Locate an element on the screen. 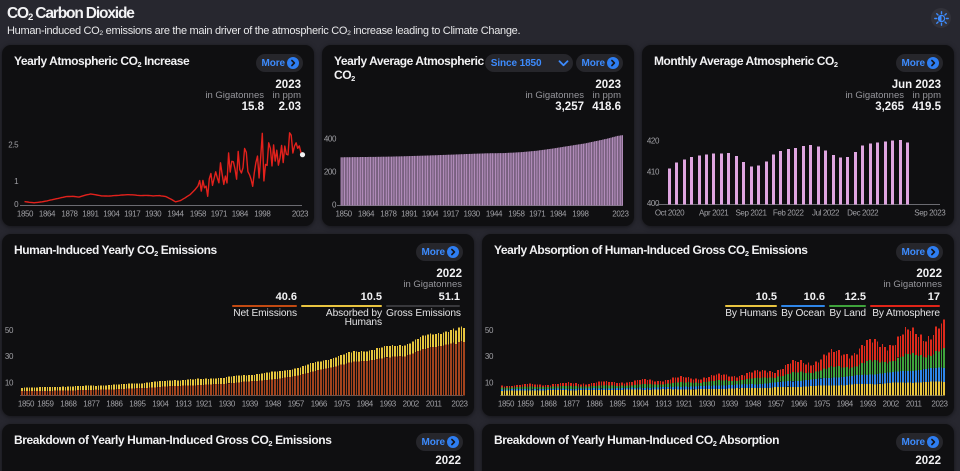  svg-text: Jul 2022 is located at coordinates (826, 213).